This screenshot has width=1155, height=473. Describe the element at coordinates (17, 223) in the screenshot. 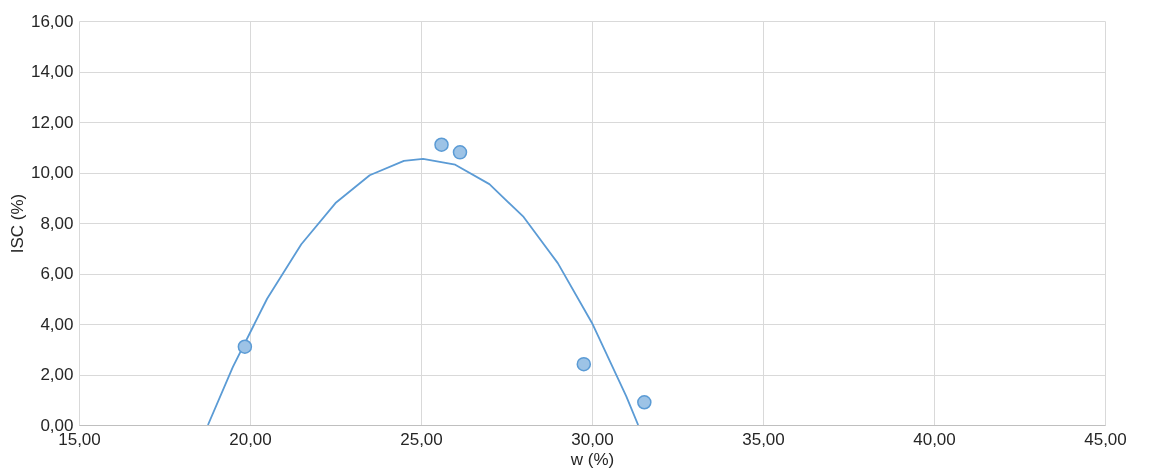

I see `y-axis-title: ISC (%)` at that location.